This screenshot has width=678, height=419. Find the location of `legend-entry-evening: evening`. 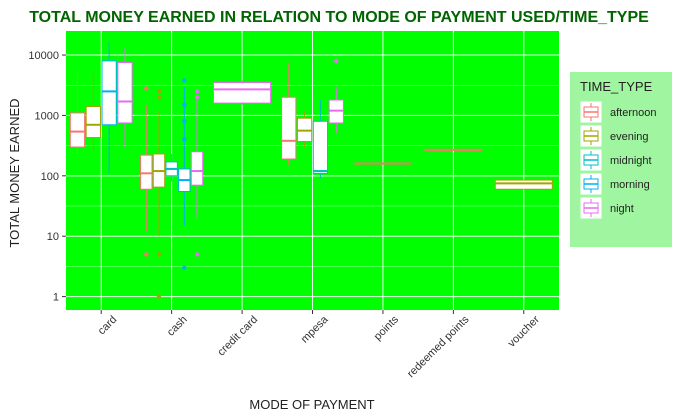

legend-entry-evening: evening is located at coordinates (614, 136).